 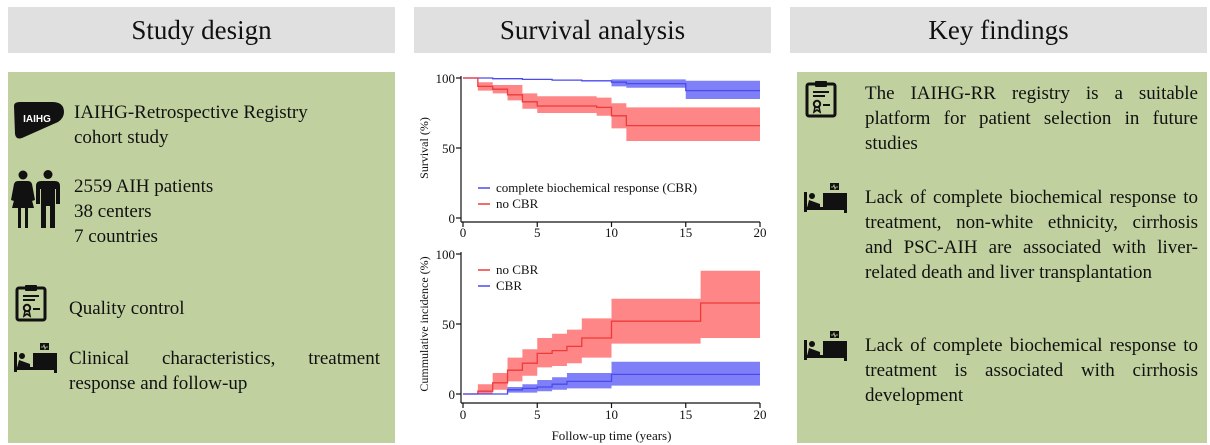 What do you see at coordinates (224, 308) in the screenshot?
I see `study-item-quality: Quality control` at bounding box center [224, 308].